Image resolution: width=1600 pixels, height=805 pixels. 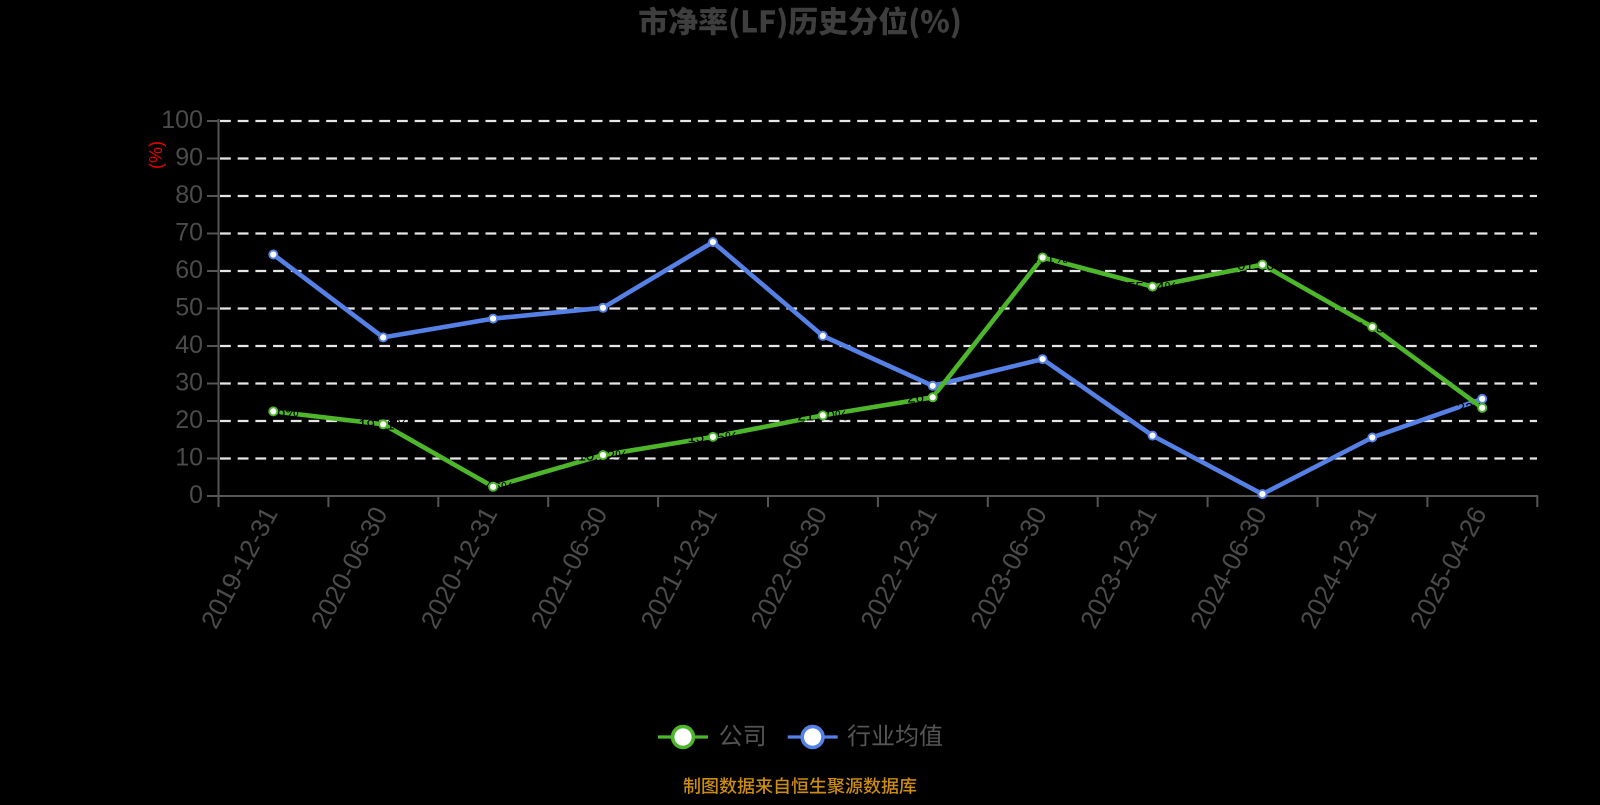 I want to click on svg-text: 40, so click(x=189, y=345).